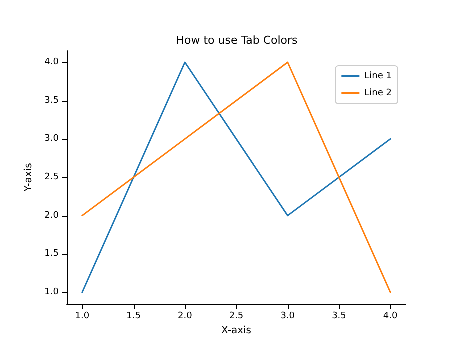 This screenshot has height=355, width=474. Describe the element at coordinates (52, 215) in the screenshot. I see `y-tick-label: 2.0` at that location.